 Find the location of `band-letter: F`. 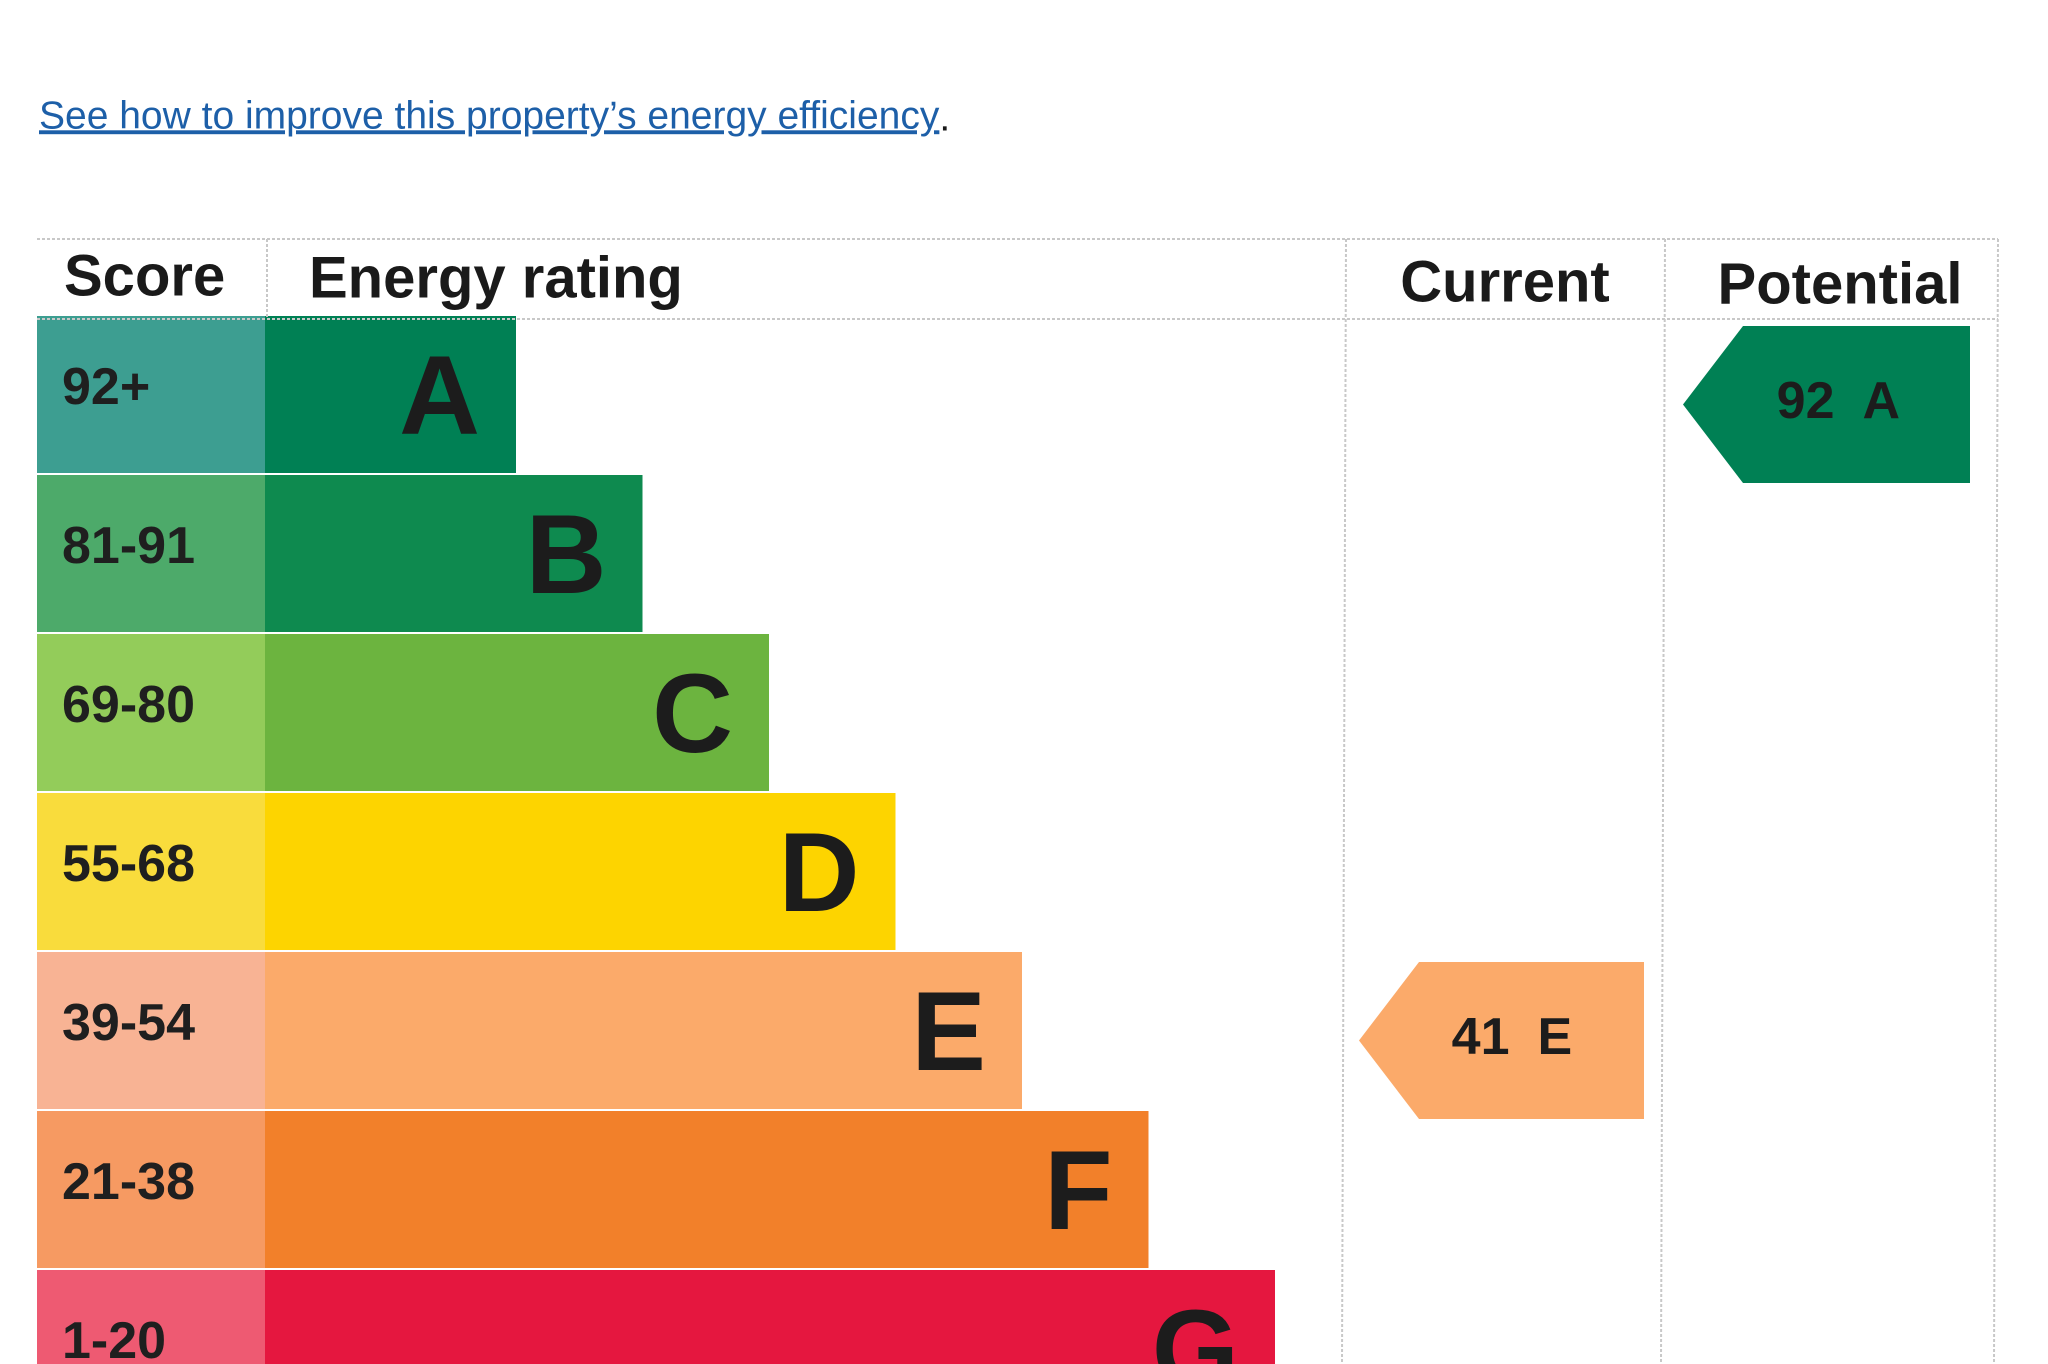

band-letter: F is located at coordinates (1078, 1190).